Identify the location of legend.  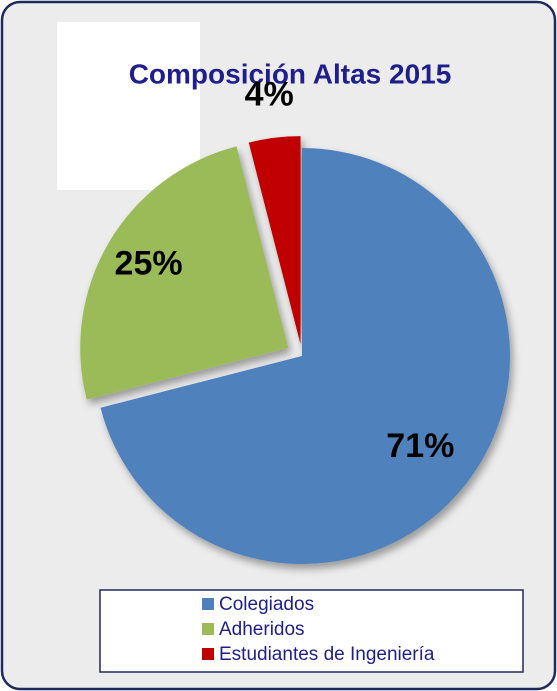
(311, 631).